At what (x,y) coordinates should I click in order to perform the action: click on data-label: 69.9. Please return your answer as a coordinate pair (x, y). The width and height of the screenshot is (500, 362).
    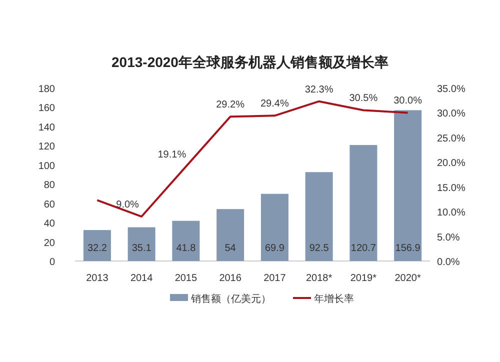
    Looking at the image, I should click on (274, 248).